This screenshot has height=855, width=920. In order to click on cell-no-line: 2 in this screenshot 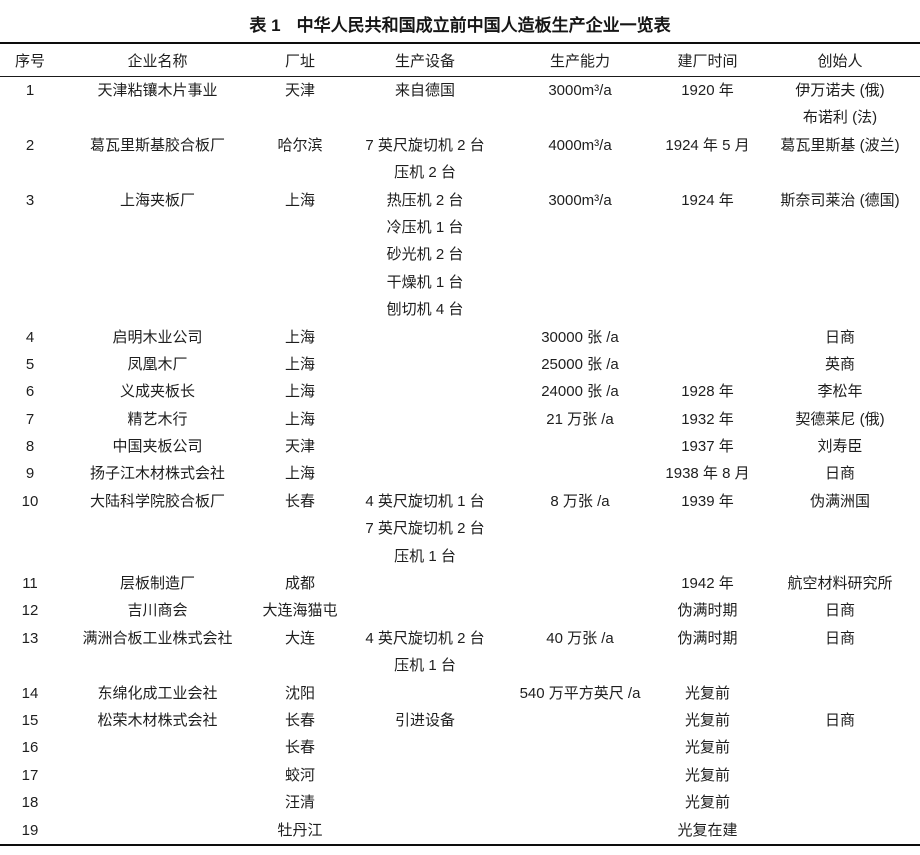, I will do `click(30, 145)`.